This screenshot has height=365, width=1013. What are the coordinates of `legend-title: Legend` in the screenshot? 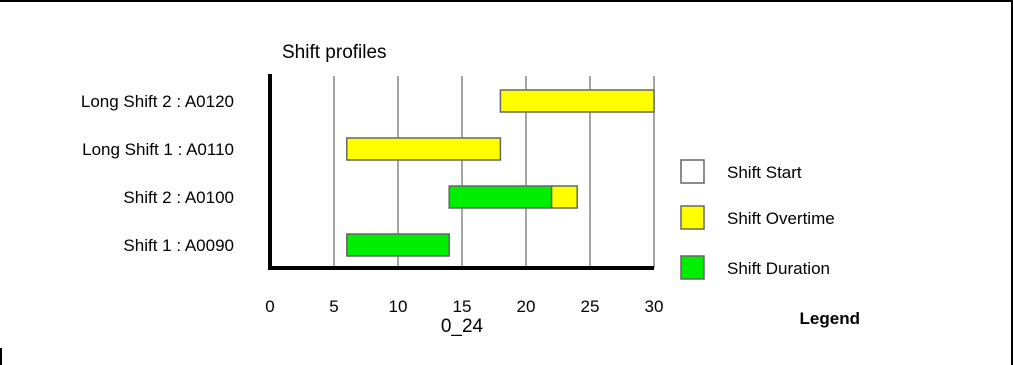 It's located at (830, 318).